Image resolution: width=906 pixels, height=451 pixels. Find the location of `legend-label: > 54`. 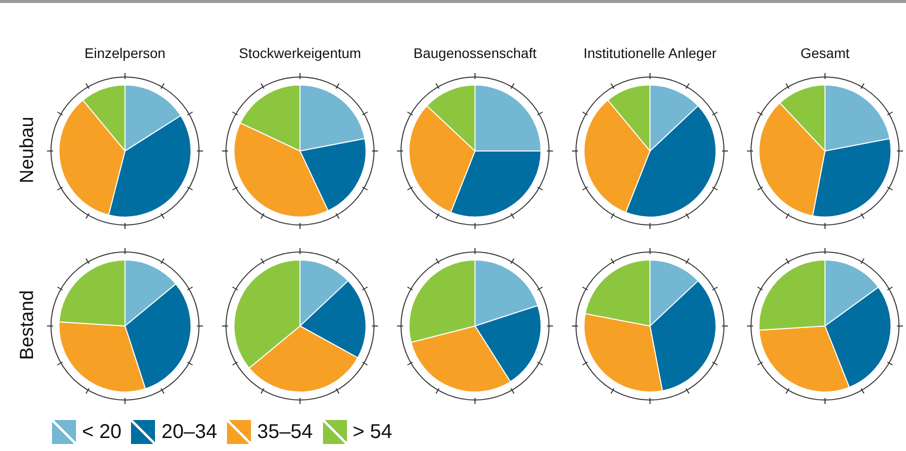

legend-label: > 54 is located at coordinates (372, 432).